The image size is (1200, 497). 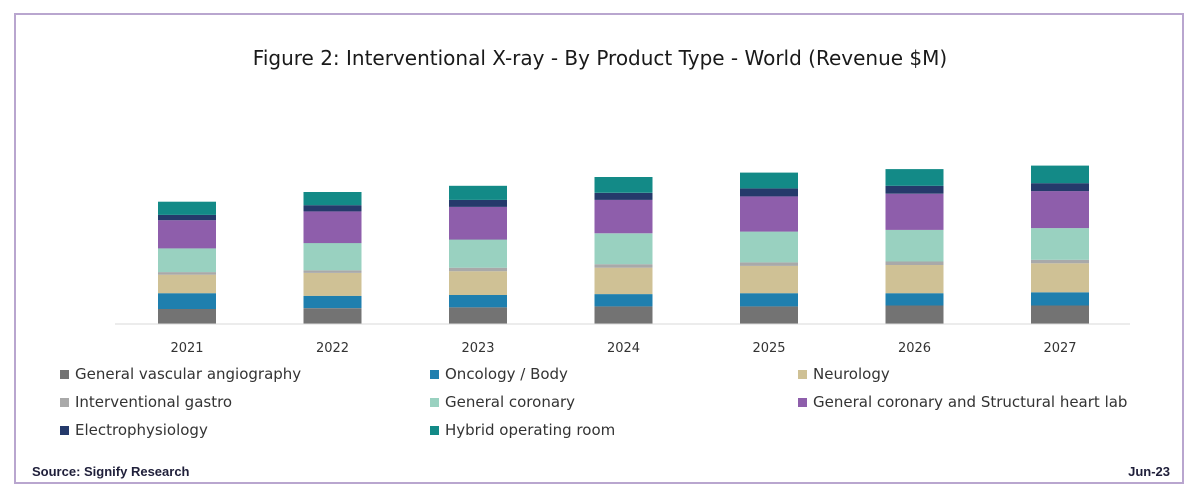 What do you see at coordinates (506, 374) in the screenshot?
I see `legend-label: Oncology / Body` at bounding box center [506, 374].